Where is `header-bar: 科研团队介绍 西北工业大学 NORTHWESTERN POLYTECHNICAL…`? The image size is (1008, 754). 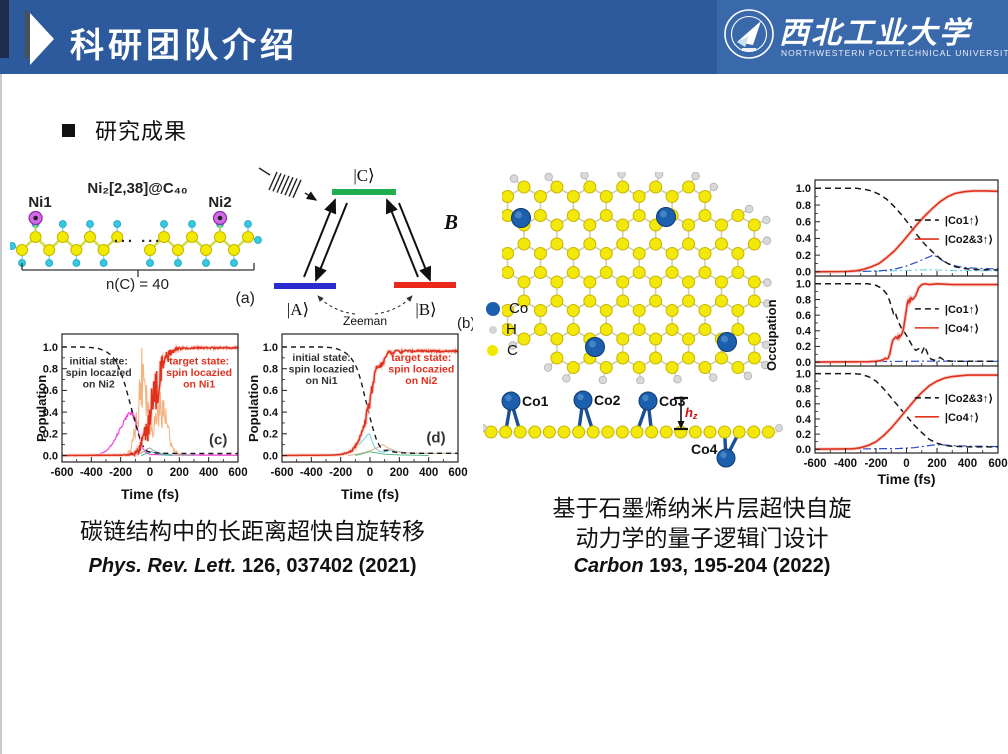 header-bar: 科研团队介绍 西北工业大学 NORTHWESTERN POLYTECHNICAL… is located at coordinates (504, 37).